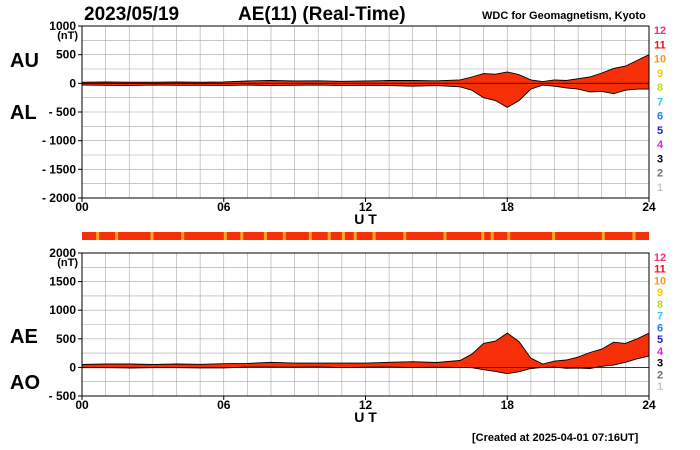  I want to click on ae-label: AE, so click(24, 337).